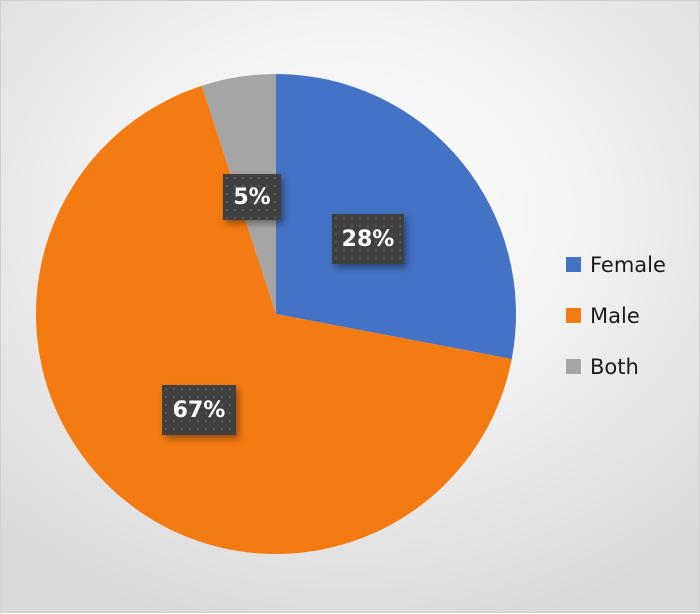  I want to click on legend-item-both: Both, so click(628, 366).